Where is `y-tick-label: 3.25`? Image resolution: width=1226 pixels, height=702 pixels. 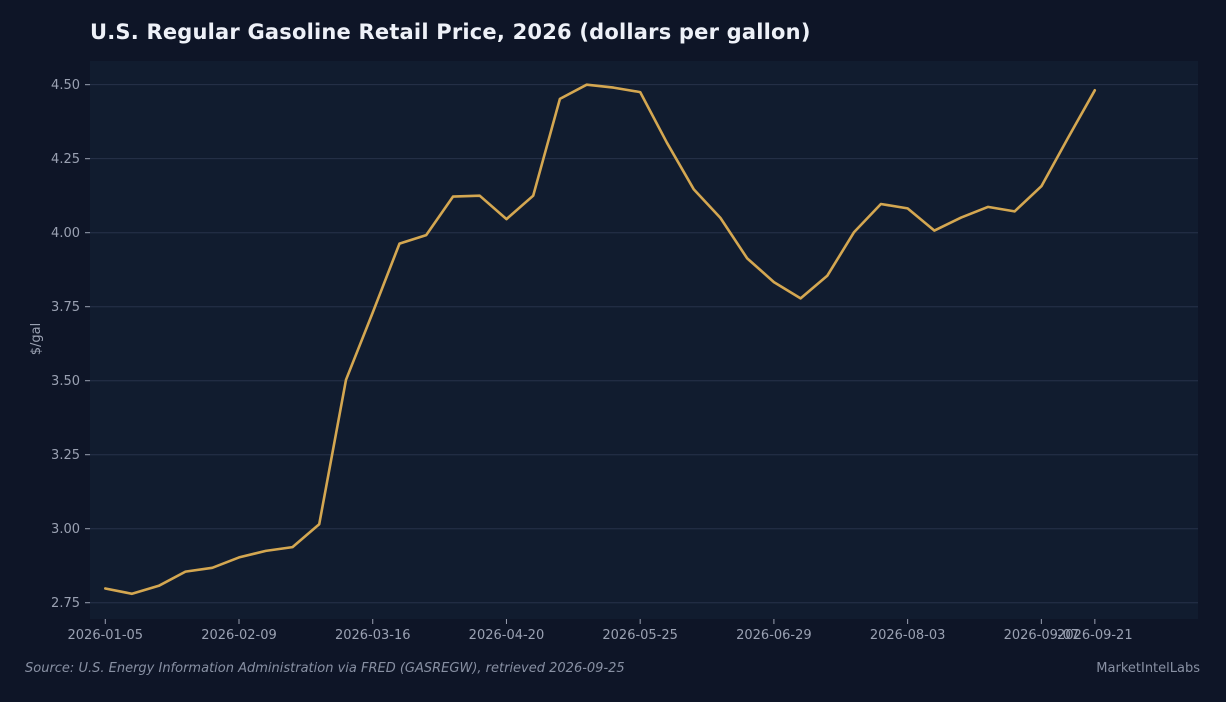
y-tick-label: 3.25 is located at coordinates (65, 455).